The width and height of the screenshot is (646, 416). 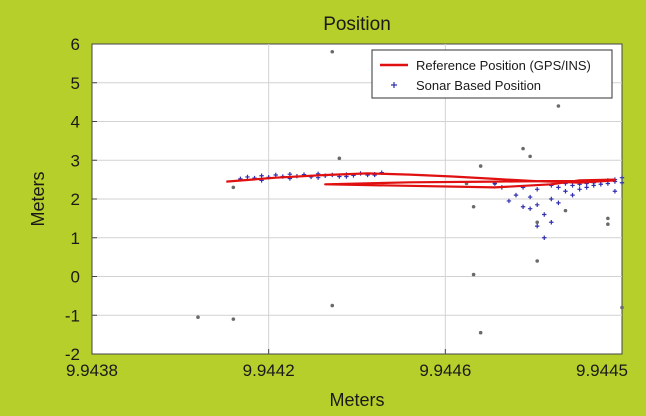 What do you see at coordinates (81, 199) in the screenshot?
I see `y-axis-ticks: 6 5 4 3 2 1 0 -1 -2` at bounding box center [81, 199].